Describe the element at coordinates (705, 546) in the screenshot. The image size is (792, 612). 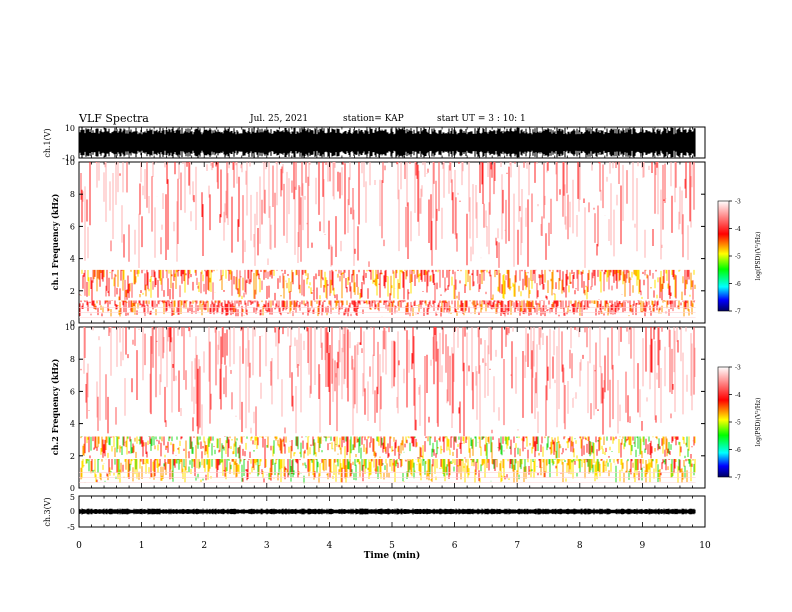
I see `time-tick-label: 10` at that location.